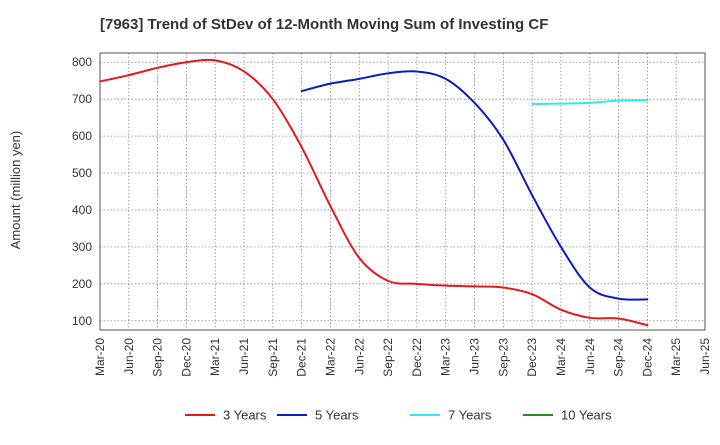  What do you see at coordinates (82, 99) in the screenshot?
I see `y-tick-label: 700` at bounding box center [82, 99].